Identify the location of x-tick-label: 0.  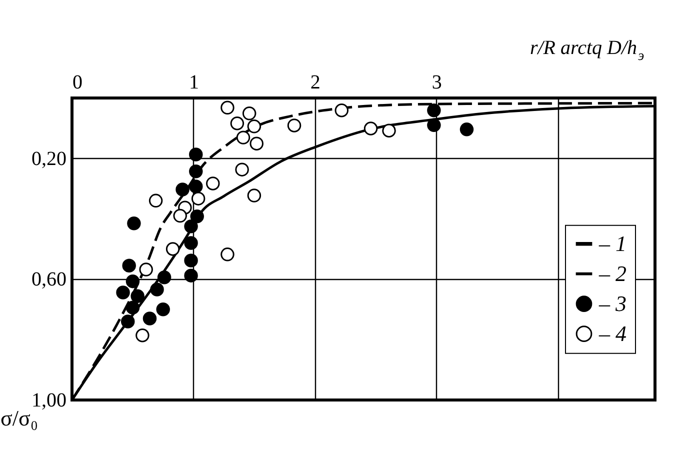
(77, 83).